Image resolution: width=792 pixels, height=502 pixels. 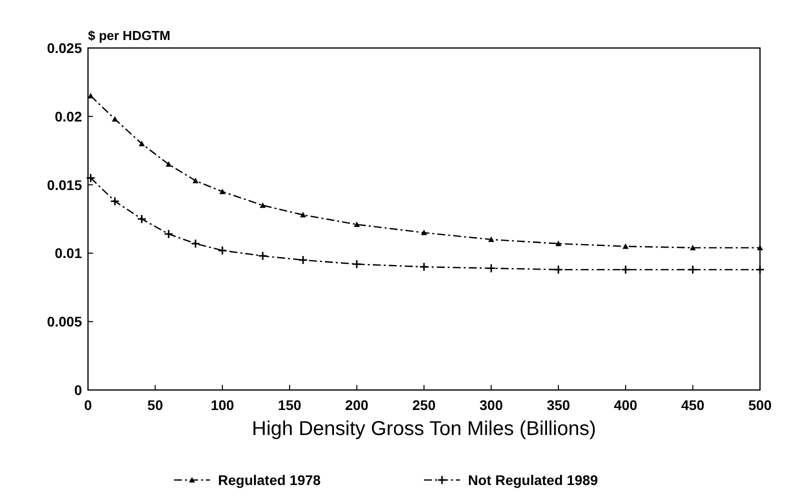 What do you see at coordinates (64, 48) in the screenshot?
I see `y-tick-label: 0.025` at bounding box center [64, 48].